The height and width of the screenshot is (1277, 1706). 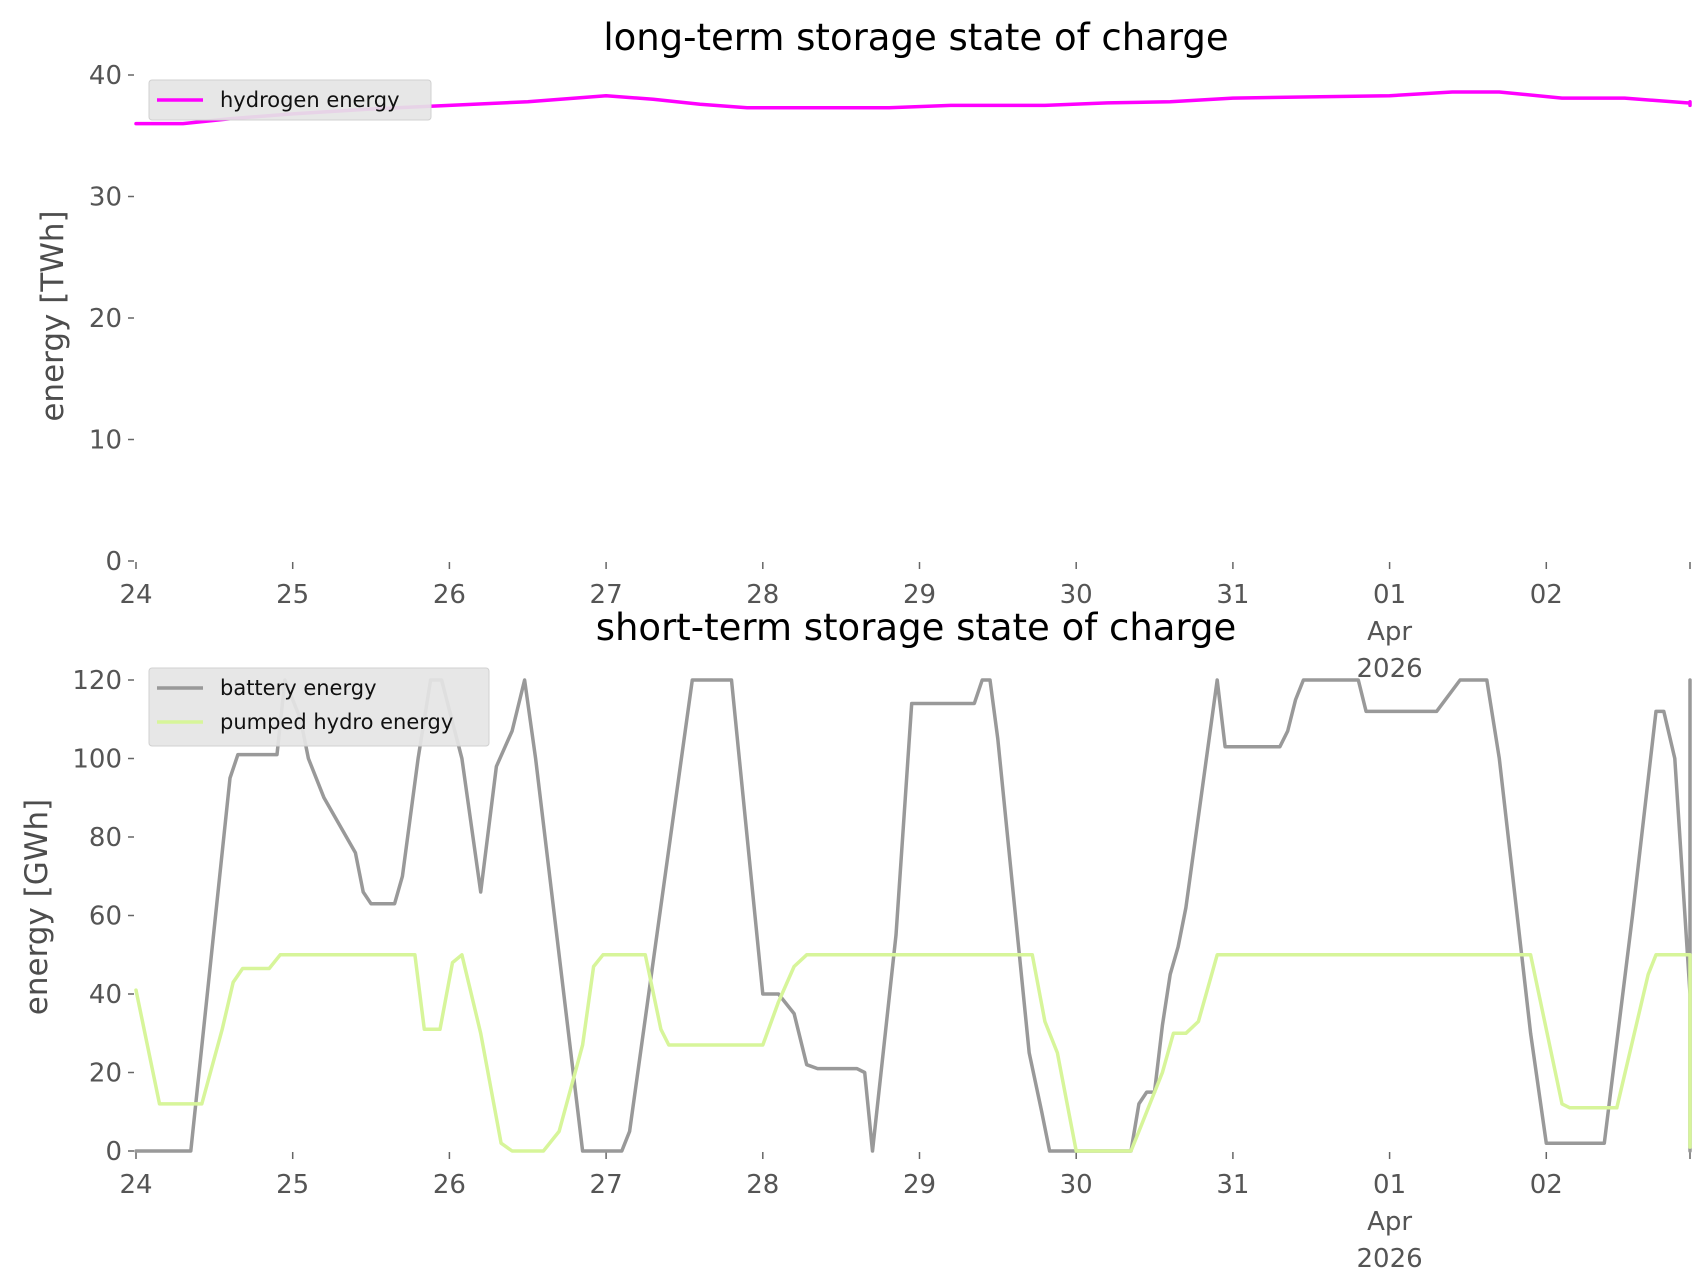 What do you see at coordinates (97, 760) in the screenshot?
I see `y-tick-label: 100` at bounding box center [97, 760].